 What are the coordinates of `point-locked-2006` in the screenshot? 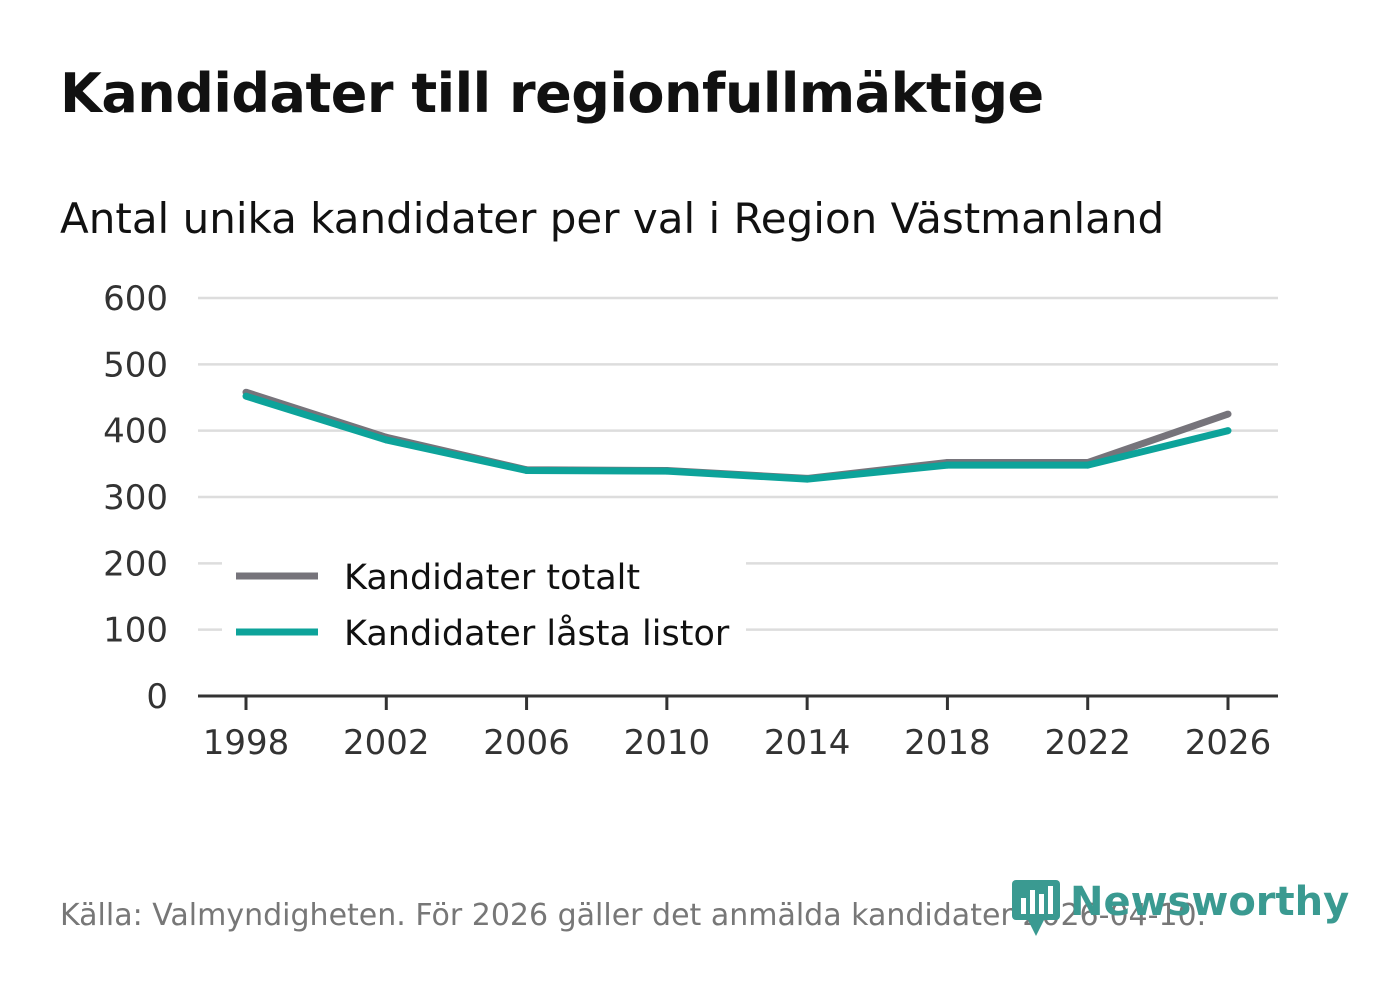 It's located at (527, 470).